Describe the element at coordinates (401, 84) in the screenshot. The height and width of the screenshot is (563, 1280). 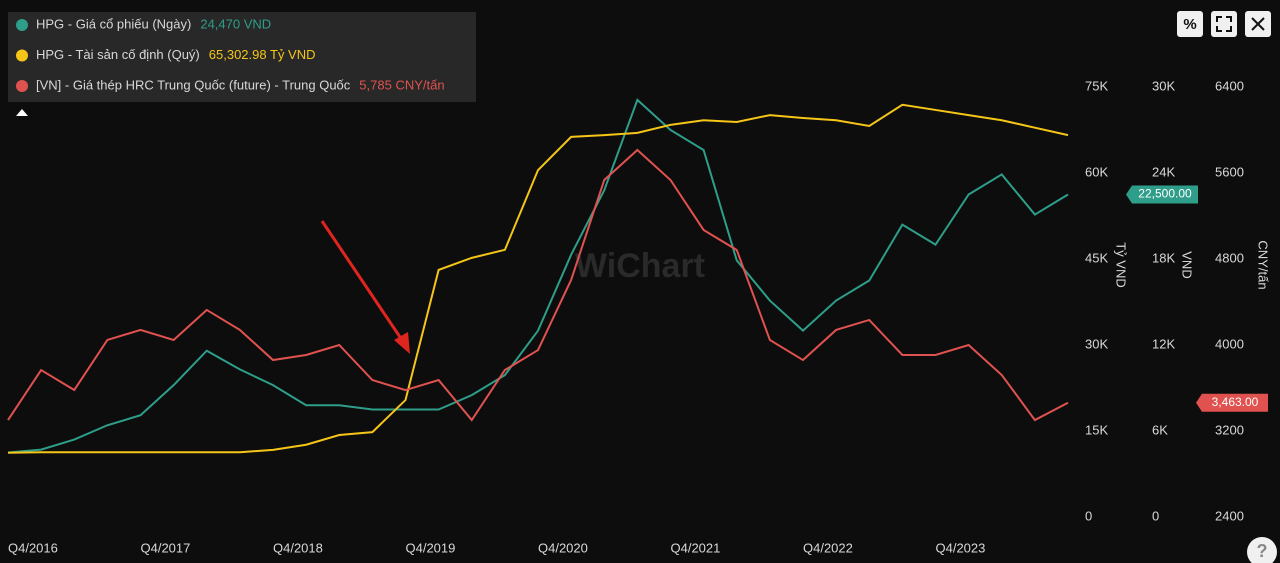
I see `legend-value: 5,785 CNY/tấn` at that location.